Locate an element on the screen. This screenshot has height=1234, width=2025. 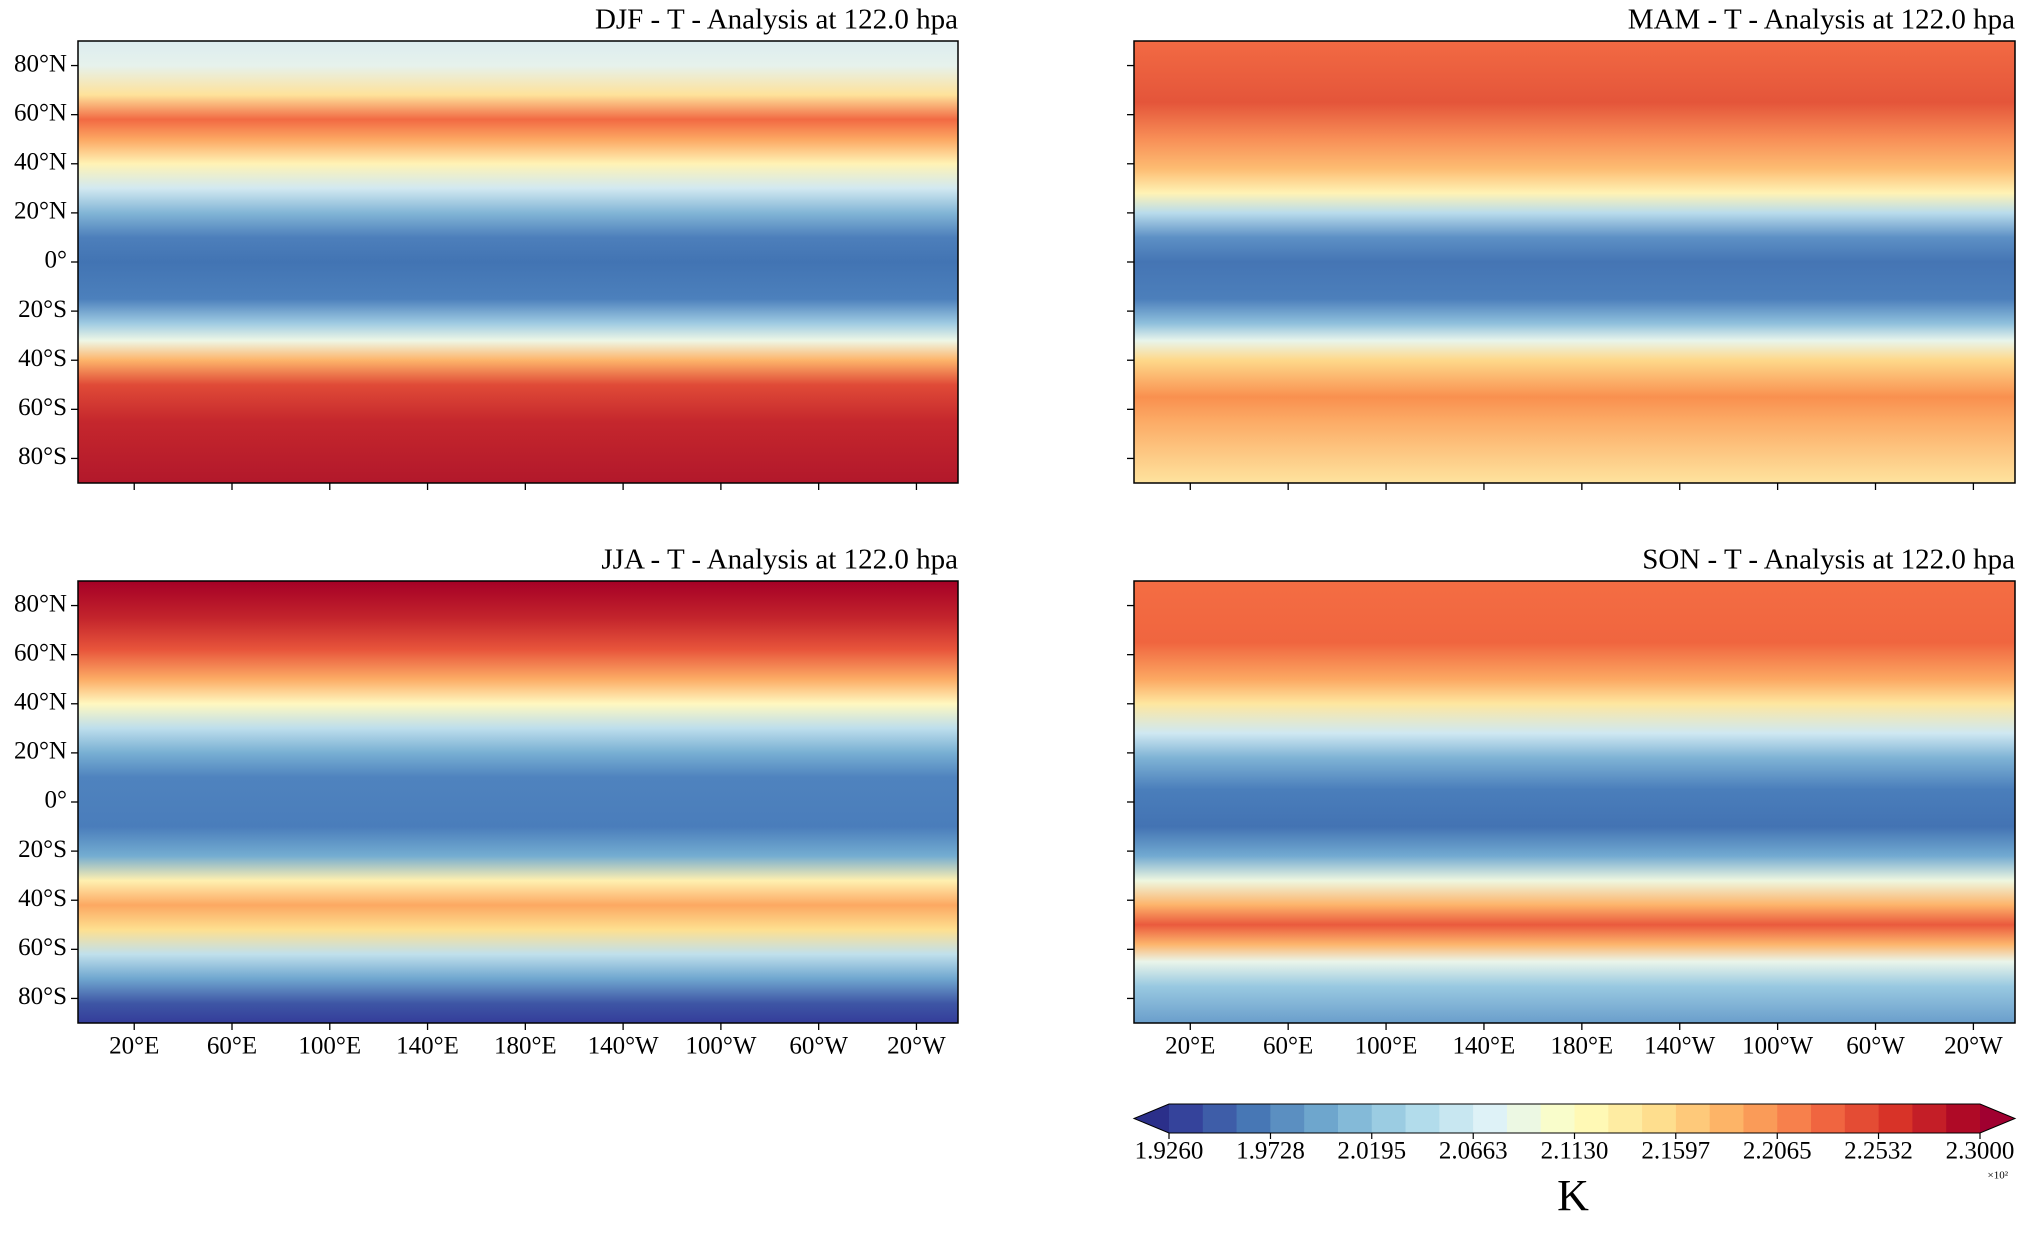
colorbar-tick-label: 2.0663 is located at coordinates (1473, 1151).